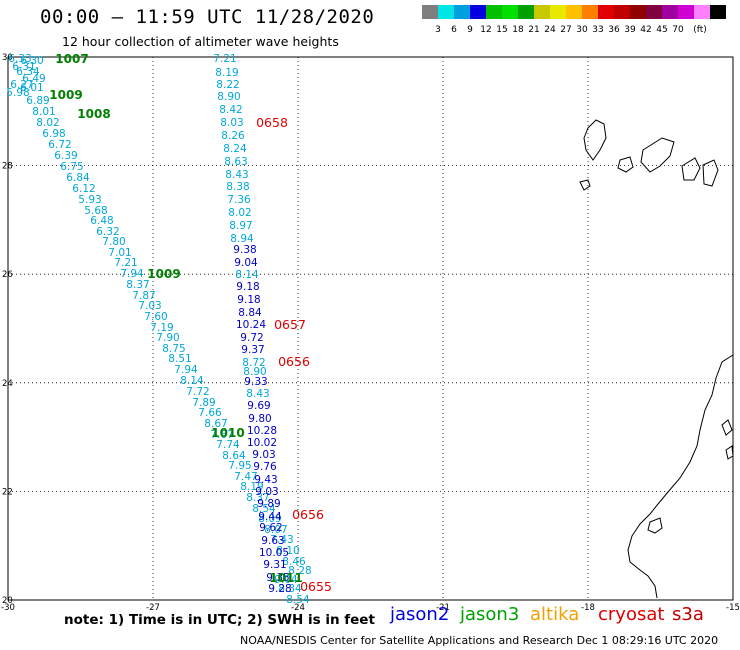  I want to click on swh-value: 8.38, so click(237, 187).